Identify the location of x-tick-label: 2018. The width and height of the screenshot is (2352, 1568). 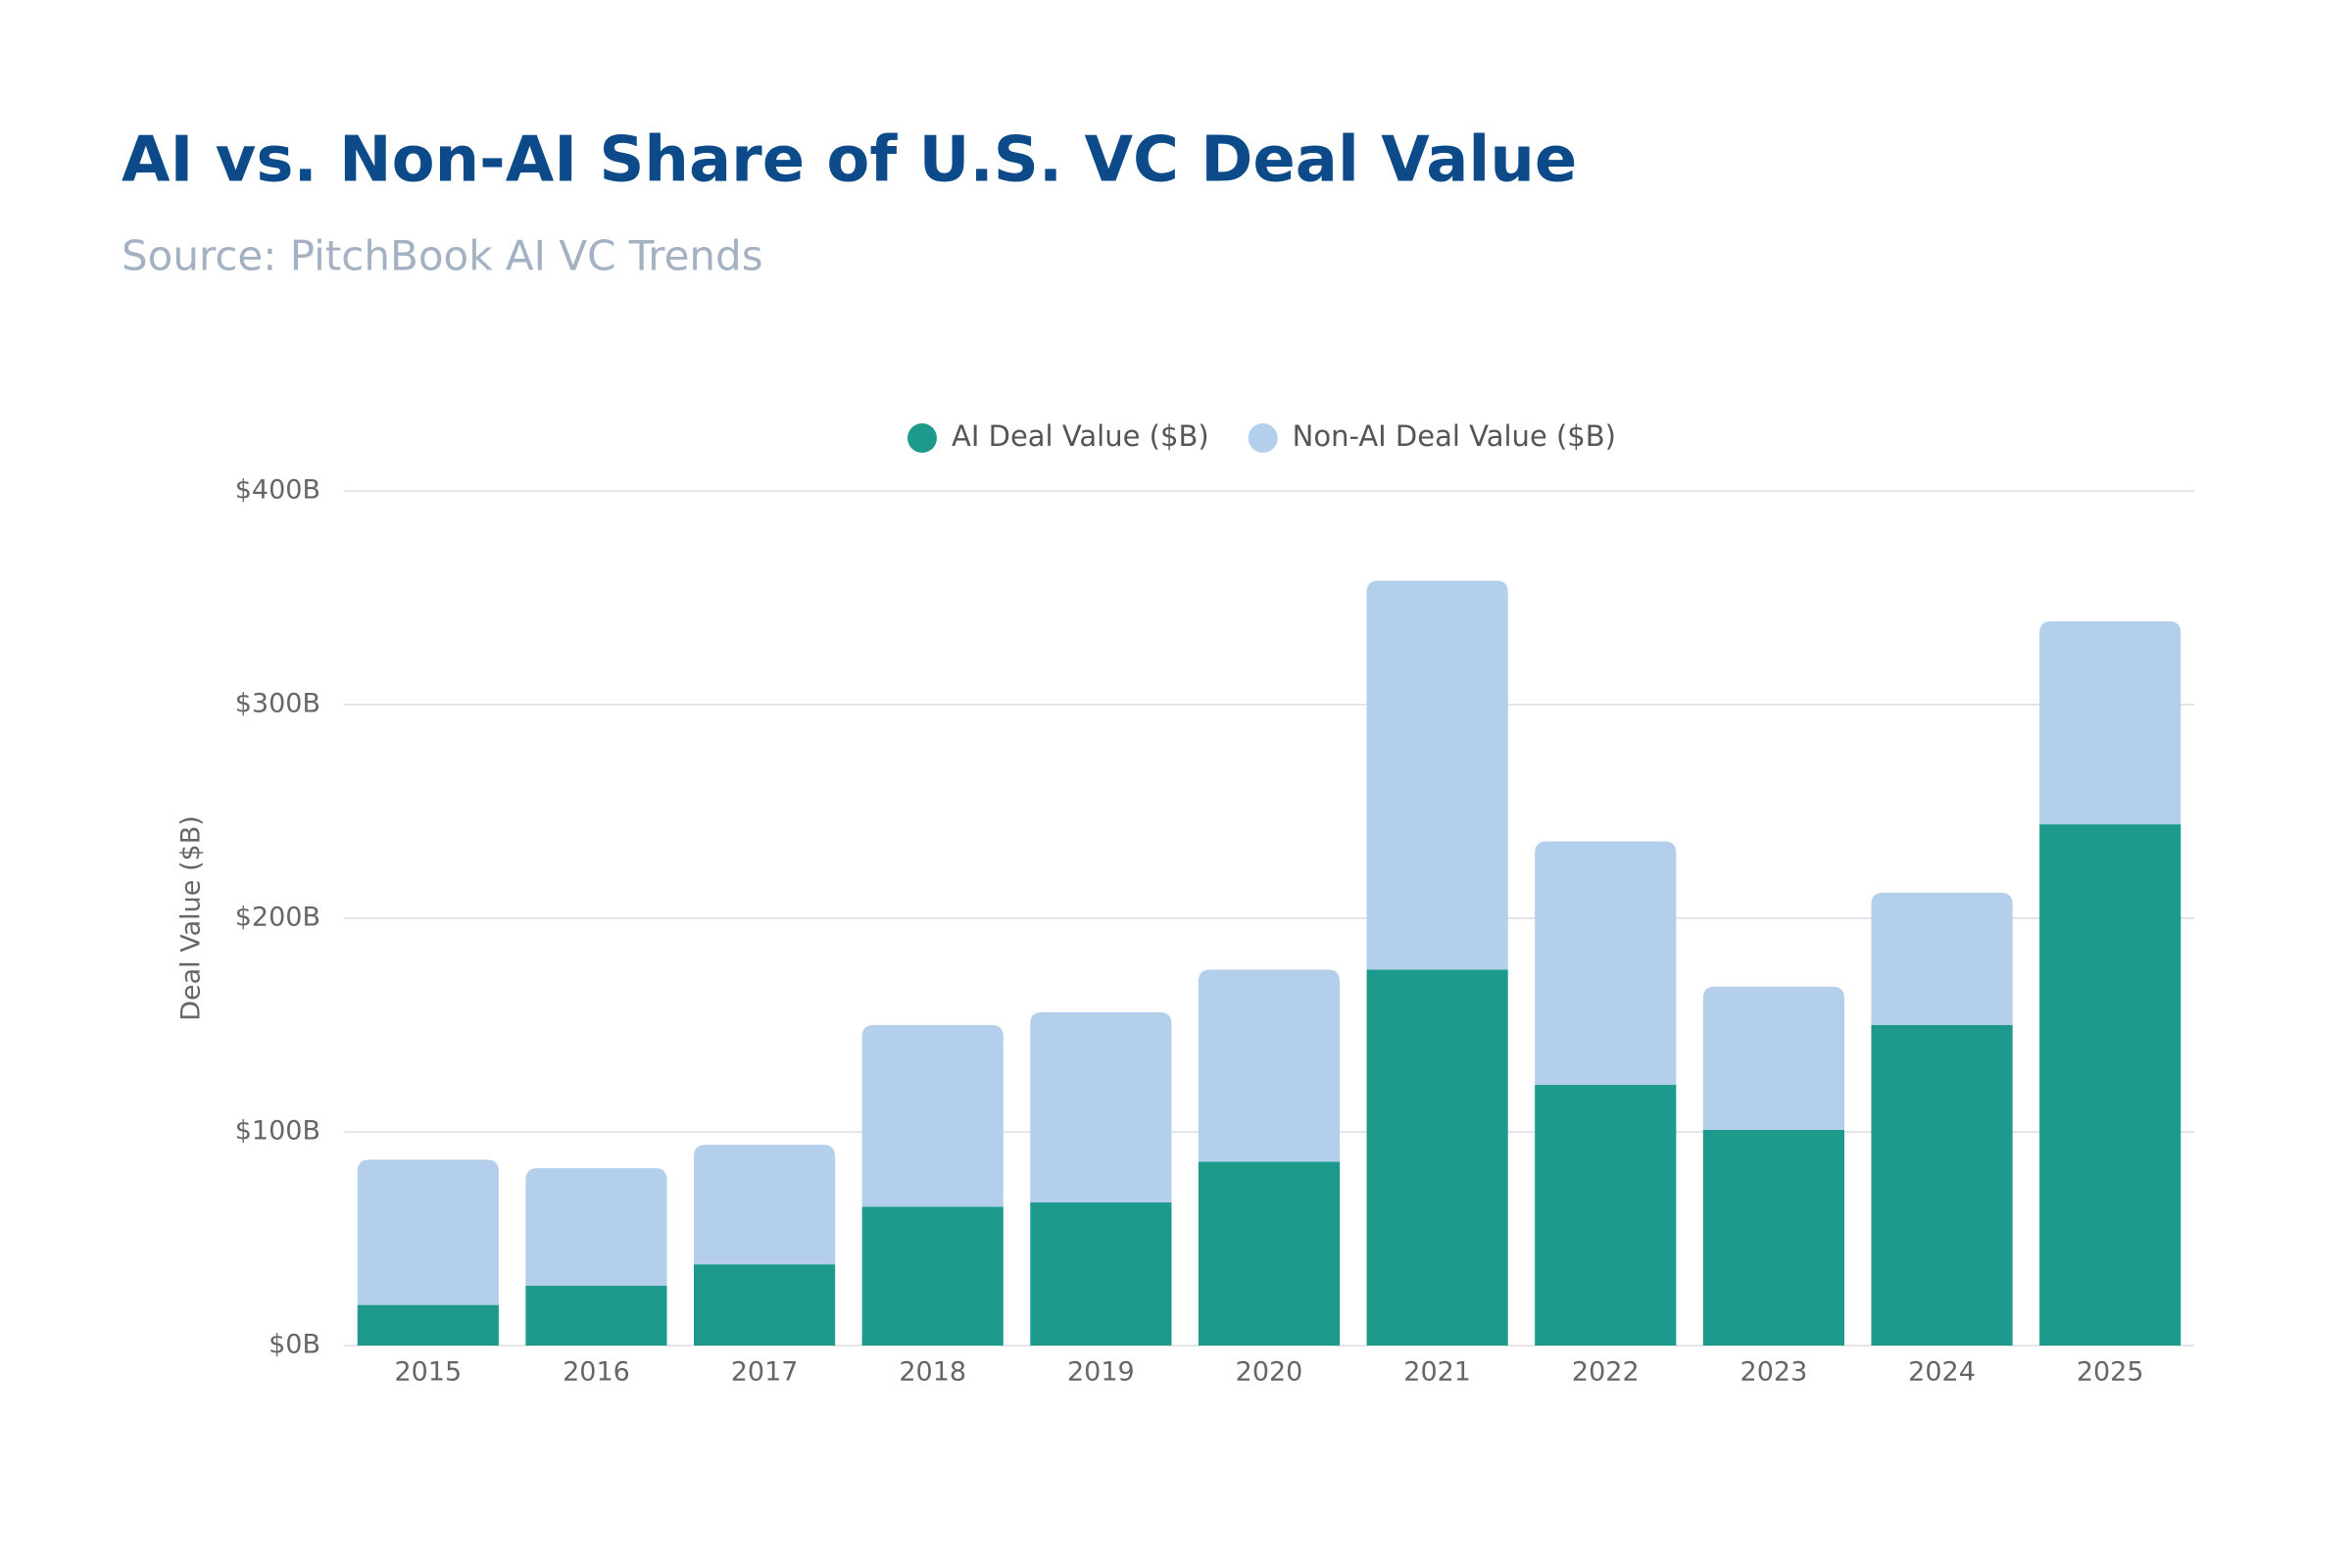
(932, 1372).